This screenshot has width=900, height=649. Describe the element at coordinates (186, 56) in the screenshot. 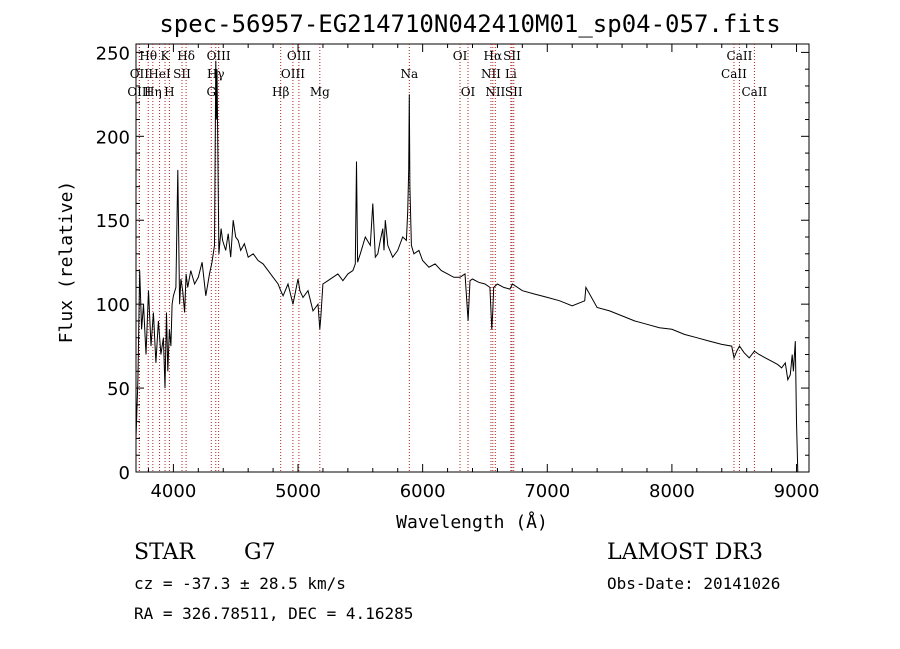

I see `line-marker-label-7: Hδ` at that location.